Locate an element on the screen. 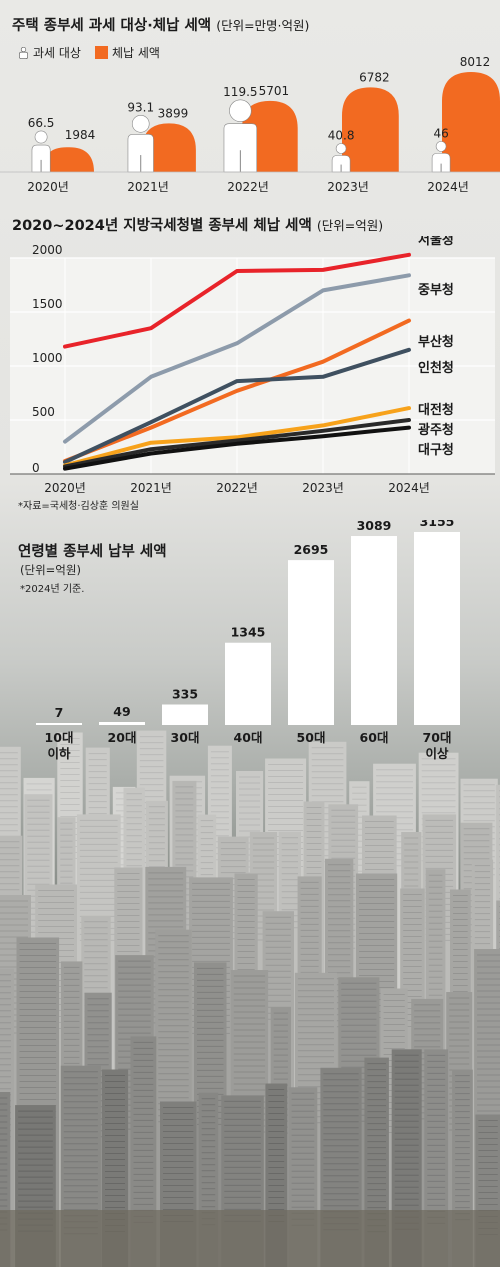 The width and height of the screenshot is (500, 1267). age-category-label: 20대 is located at coordinates (122, 737).